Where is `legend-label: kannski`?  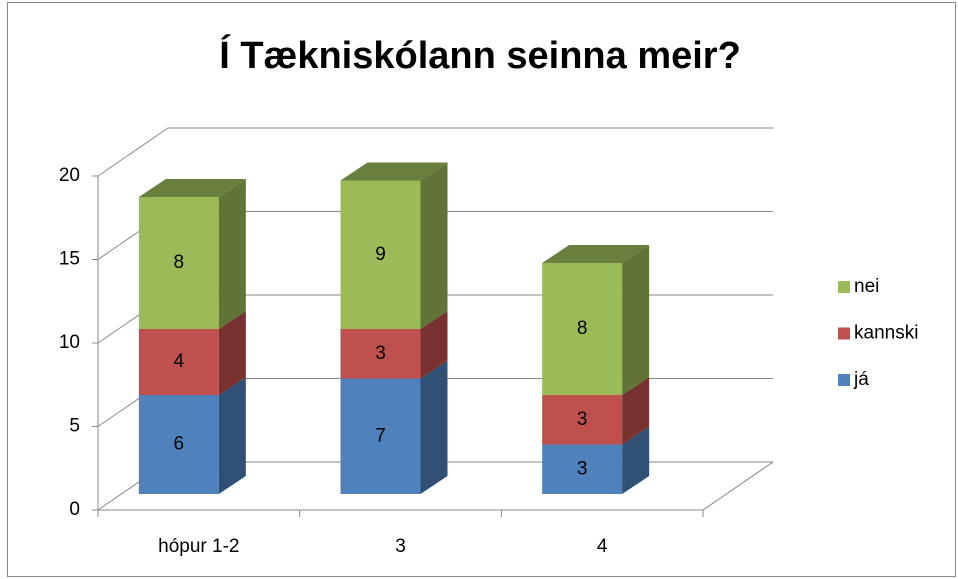
legend-label: kannski is located at coordinates (886, 333).